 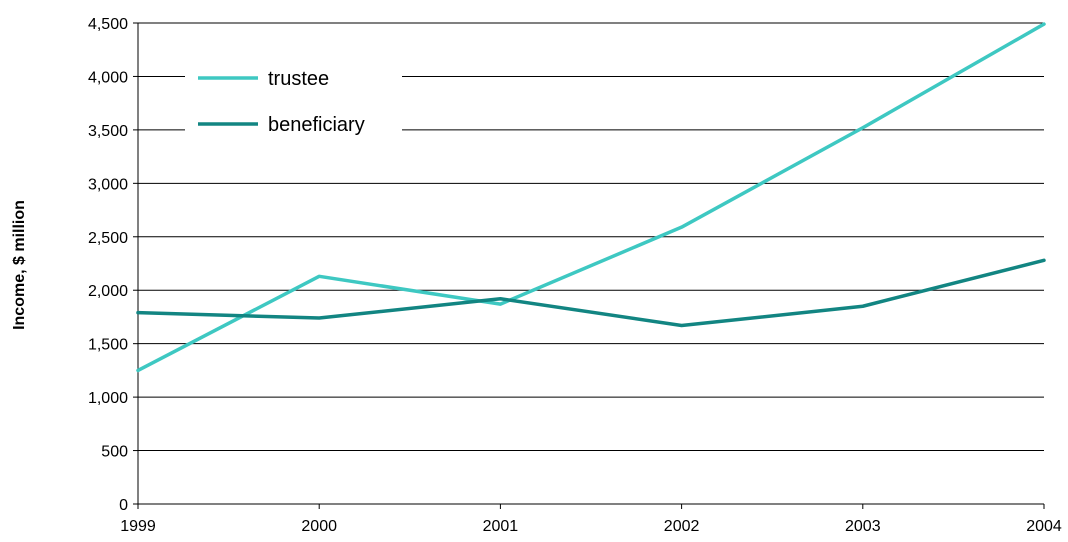 I want to click on x-tick-label: 2001, so click(x=501, y=526).